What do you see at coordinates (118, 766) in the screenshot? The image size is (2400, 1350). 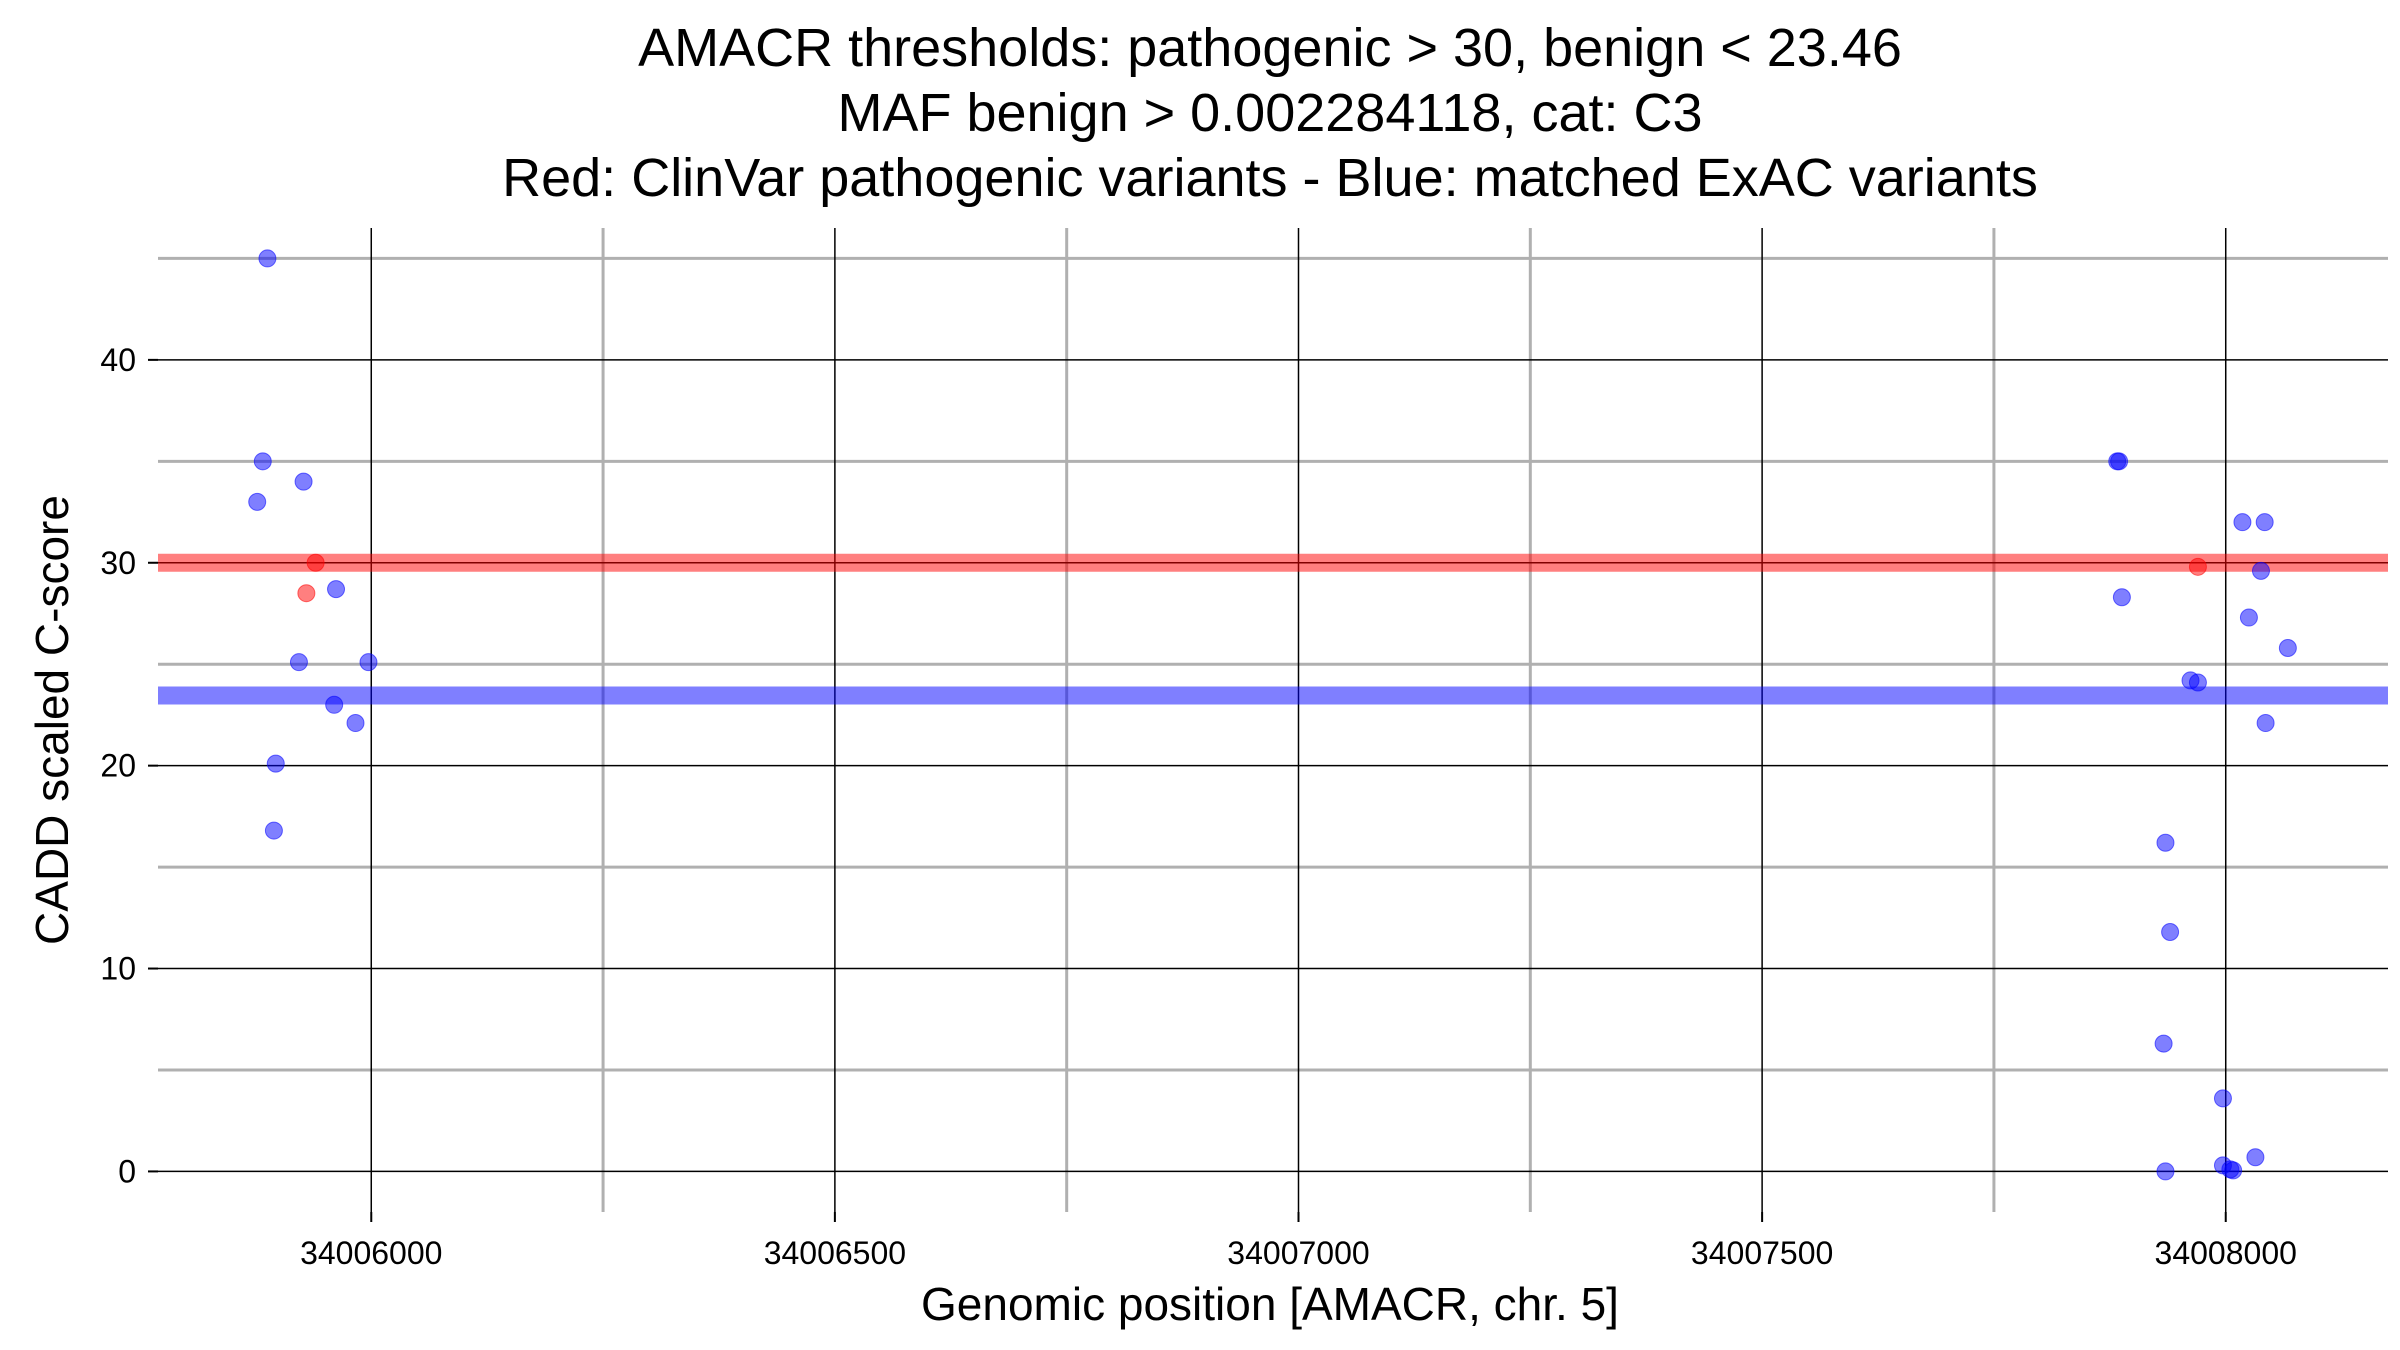 I see `y-tick-label-2: 20` at bounding box center [118, 766].